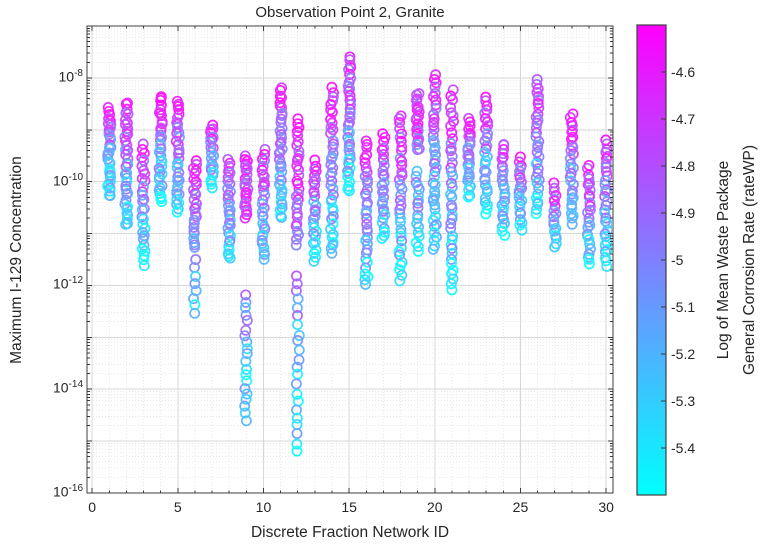 The height and width of the screenshot is (549, 768). What do you see at coordinates (677, 260) in the screenshot?
I see `colorbar-tick-label--5: -5` at bounding box center [677, 260].